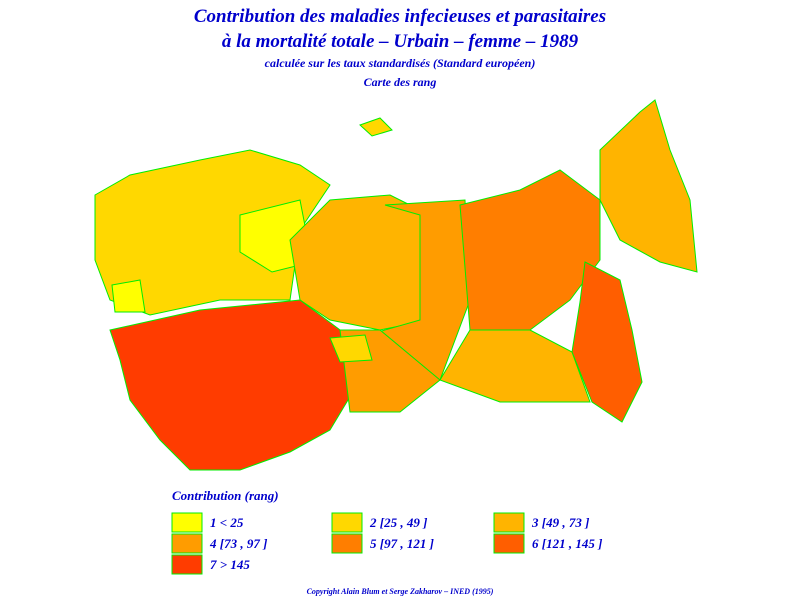  What do you see at coordinates (402, 543) in the screenshot?
I see `legend-label: 5 [97 , 121 ]` at bounding box center [402, 543].